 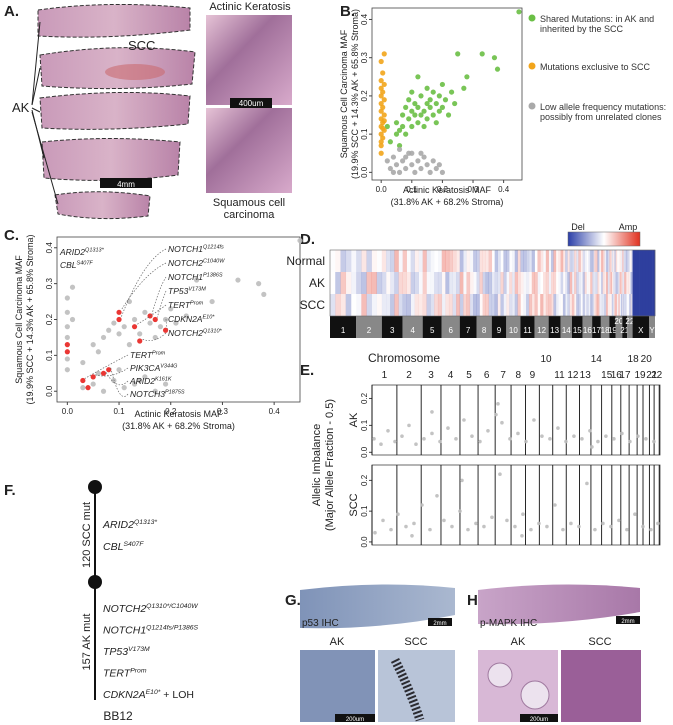 I want to click on gene-variant: Prom, so click(x=159, y=354).